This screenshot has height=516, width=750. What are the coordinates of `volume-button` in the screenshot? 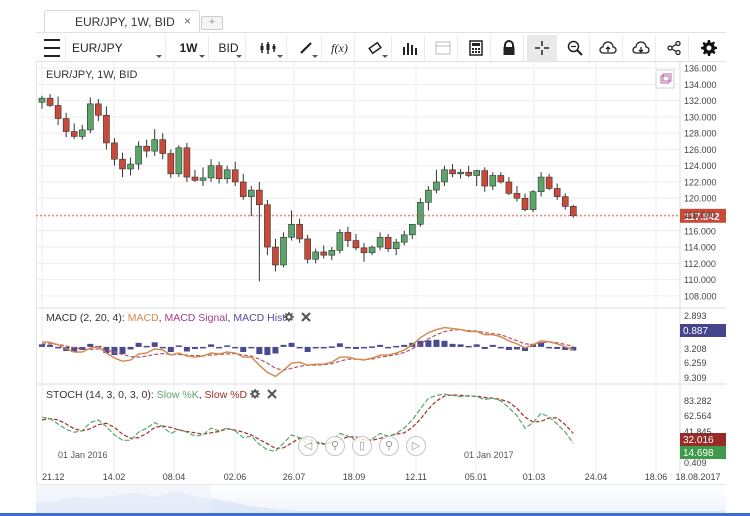 It's located at (410, 48).